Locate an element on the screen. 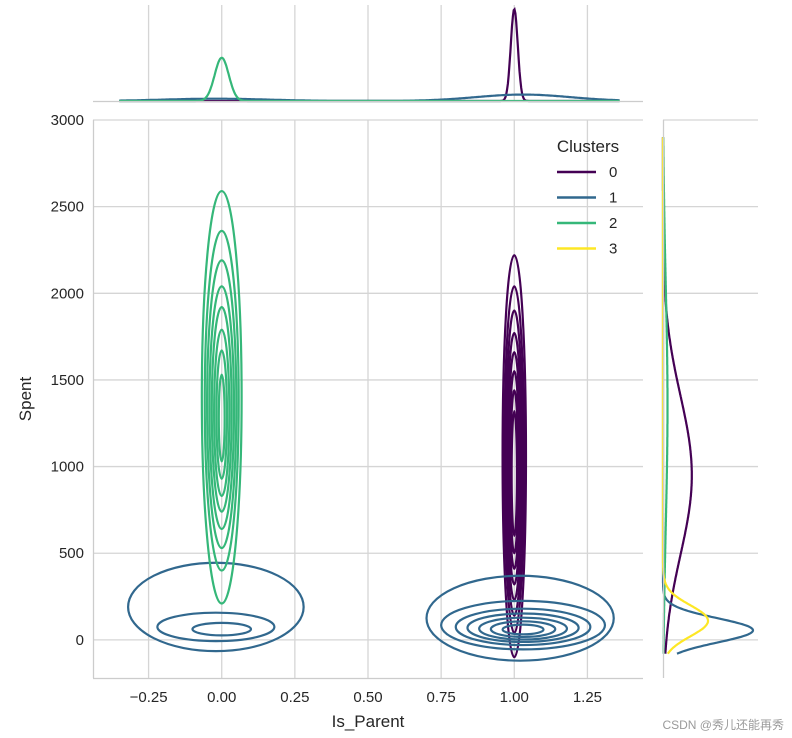  y-tick-label: 2000 is located at coordinates (67, 293).